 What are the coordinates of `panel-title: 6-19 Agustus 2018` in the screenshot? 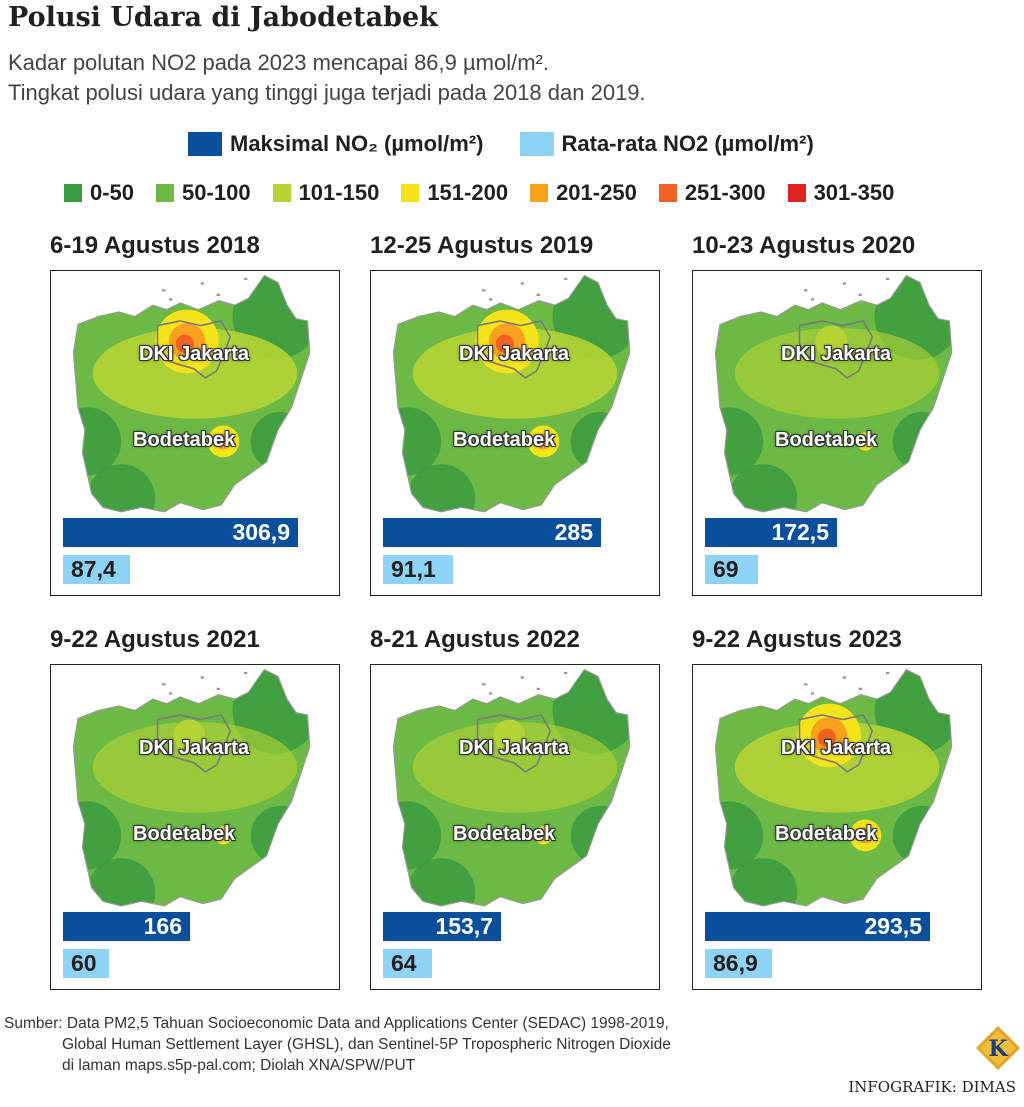 It's located at (155, 245).